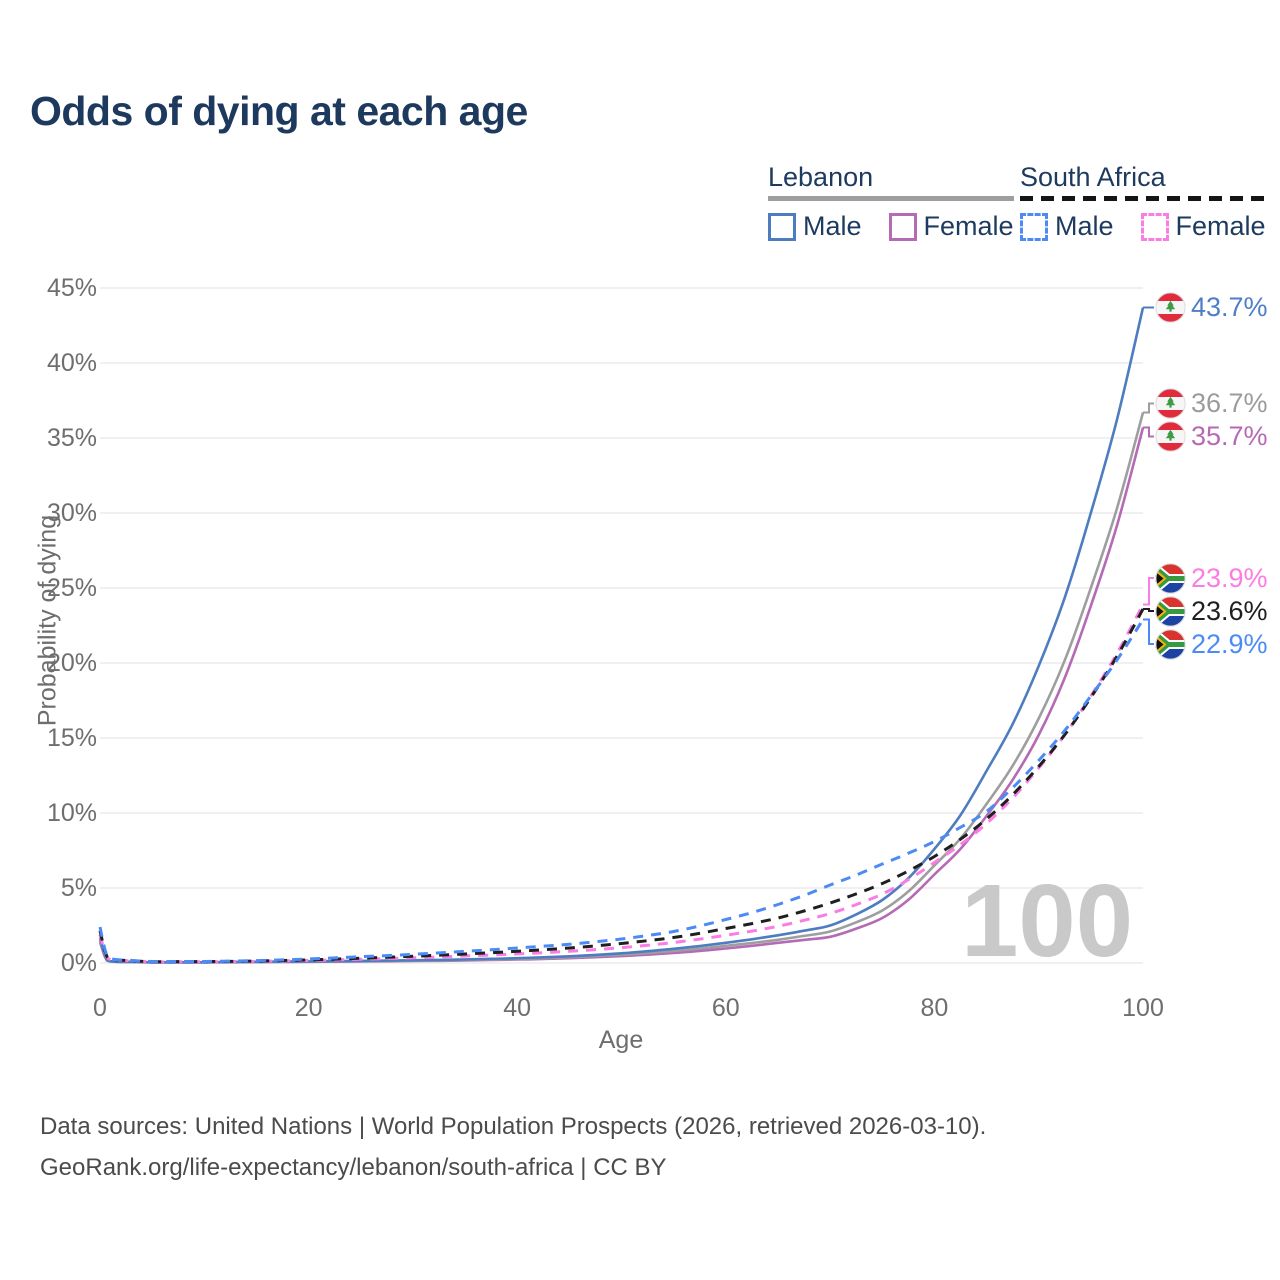 Image resolution: width=1280 pixels, height=1280 pixels. What do you see at coordinates (621, 1040) in the screenshot?
I see `x-axis-title: Age` at bounding box center [621, 1040].